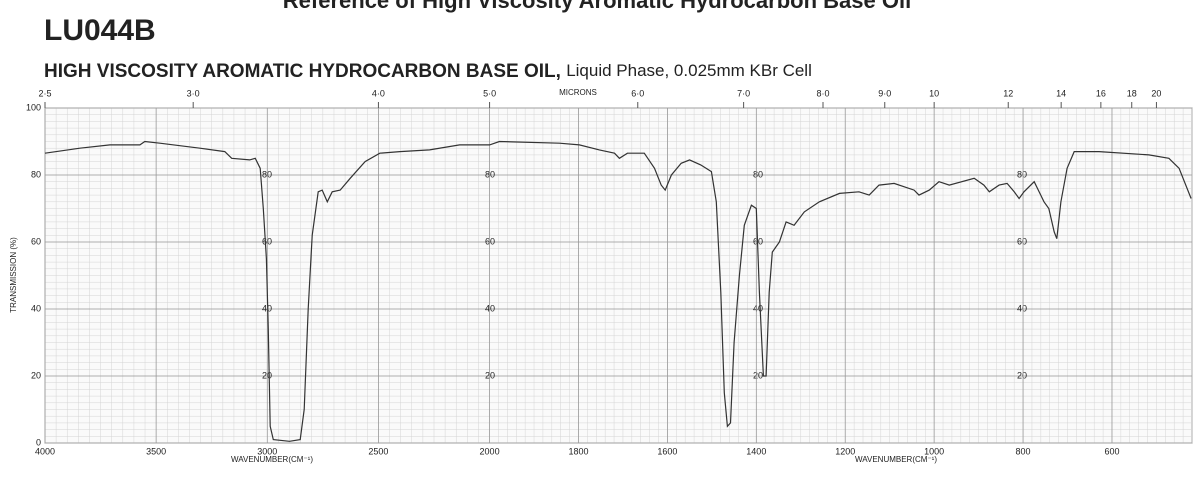 This screenshot has height=477, width=1194. I want to click on x2-tick-label: 2·5, so click(44, 93).